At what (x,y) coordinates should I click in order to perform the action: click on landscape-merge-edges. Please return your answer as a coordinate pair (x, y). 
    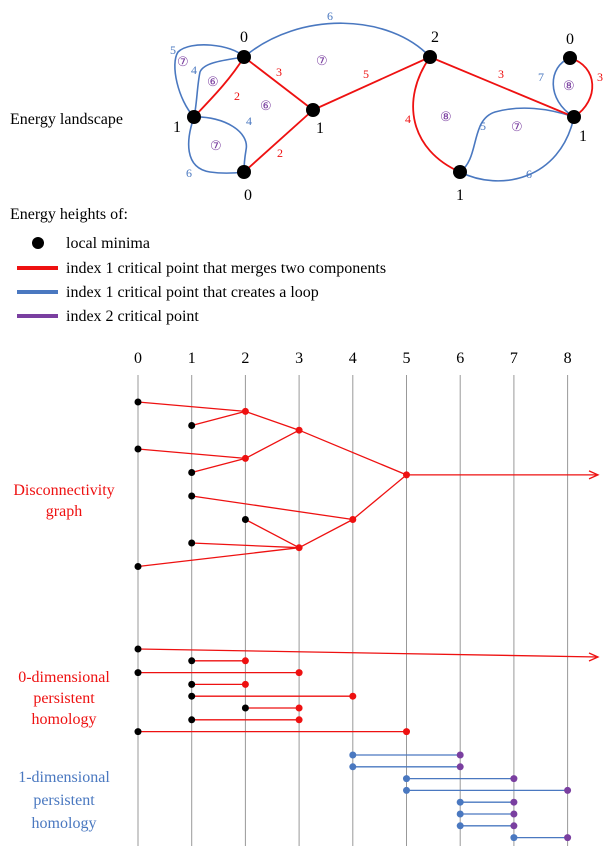
    Looking at the image, I should click on (393, 114).